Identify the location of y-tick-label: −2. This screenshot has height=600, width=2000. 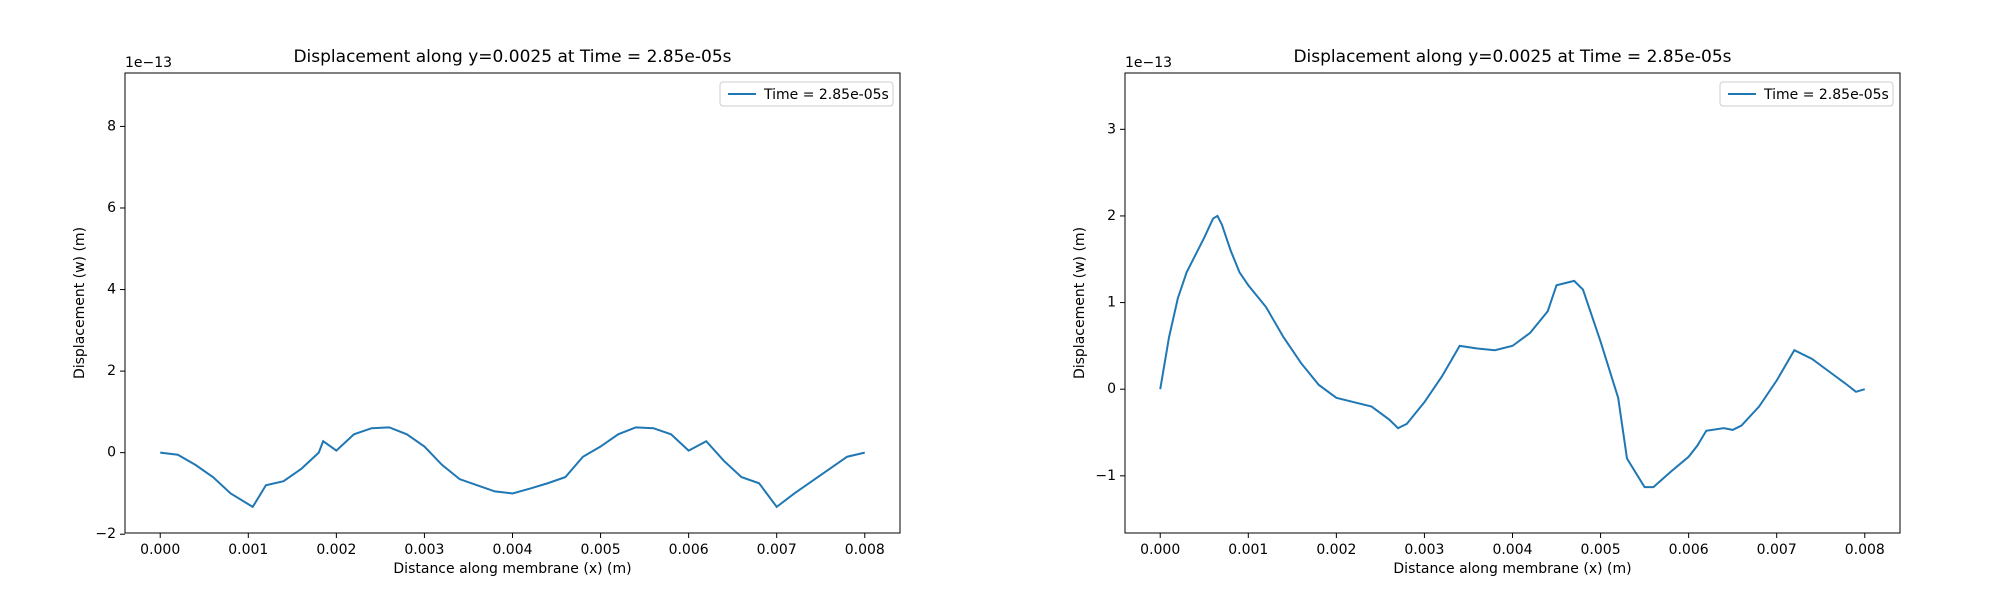
(105, 534).